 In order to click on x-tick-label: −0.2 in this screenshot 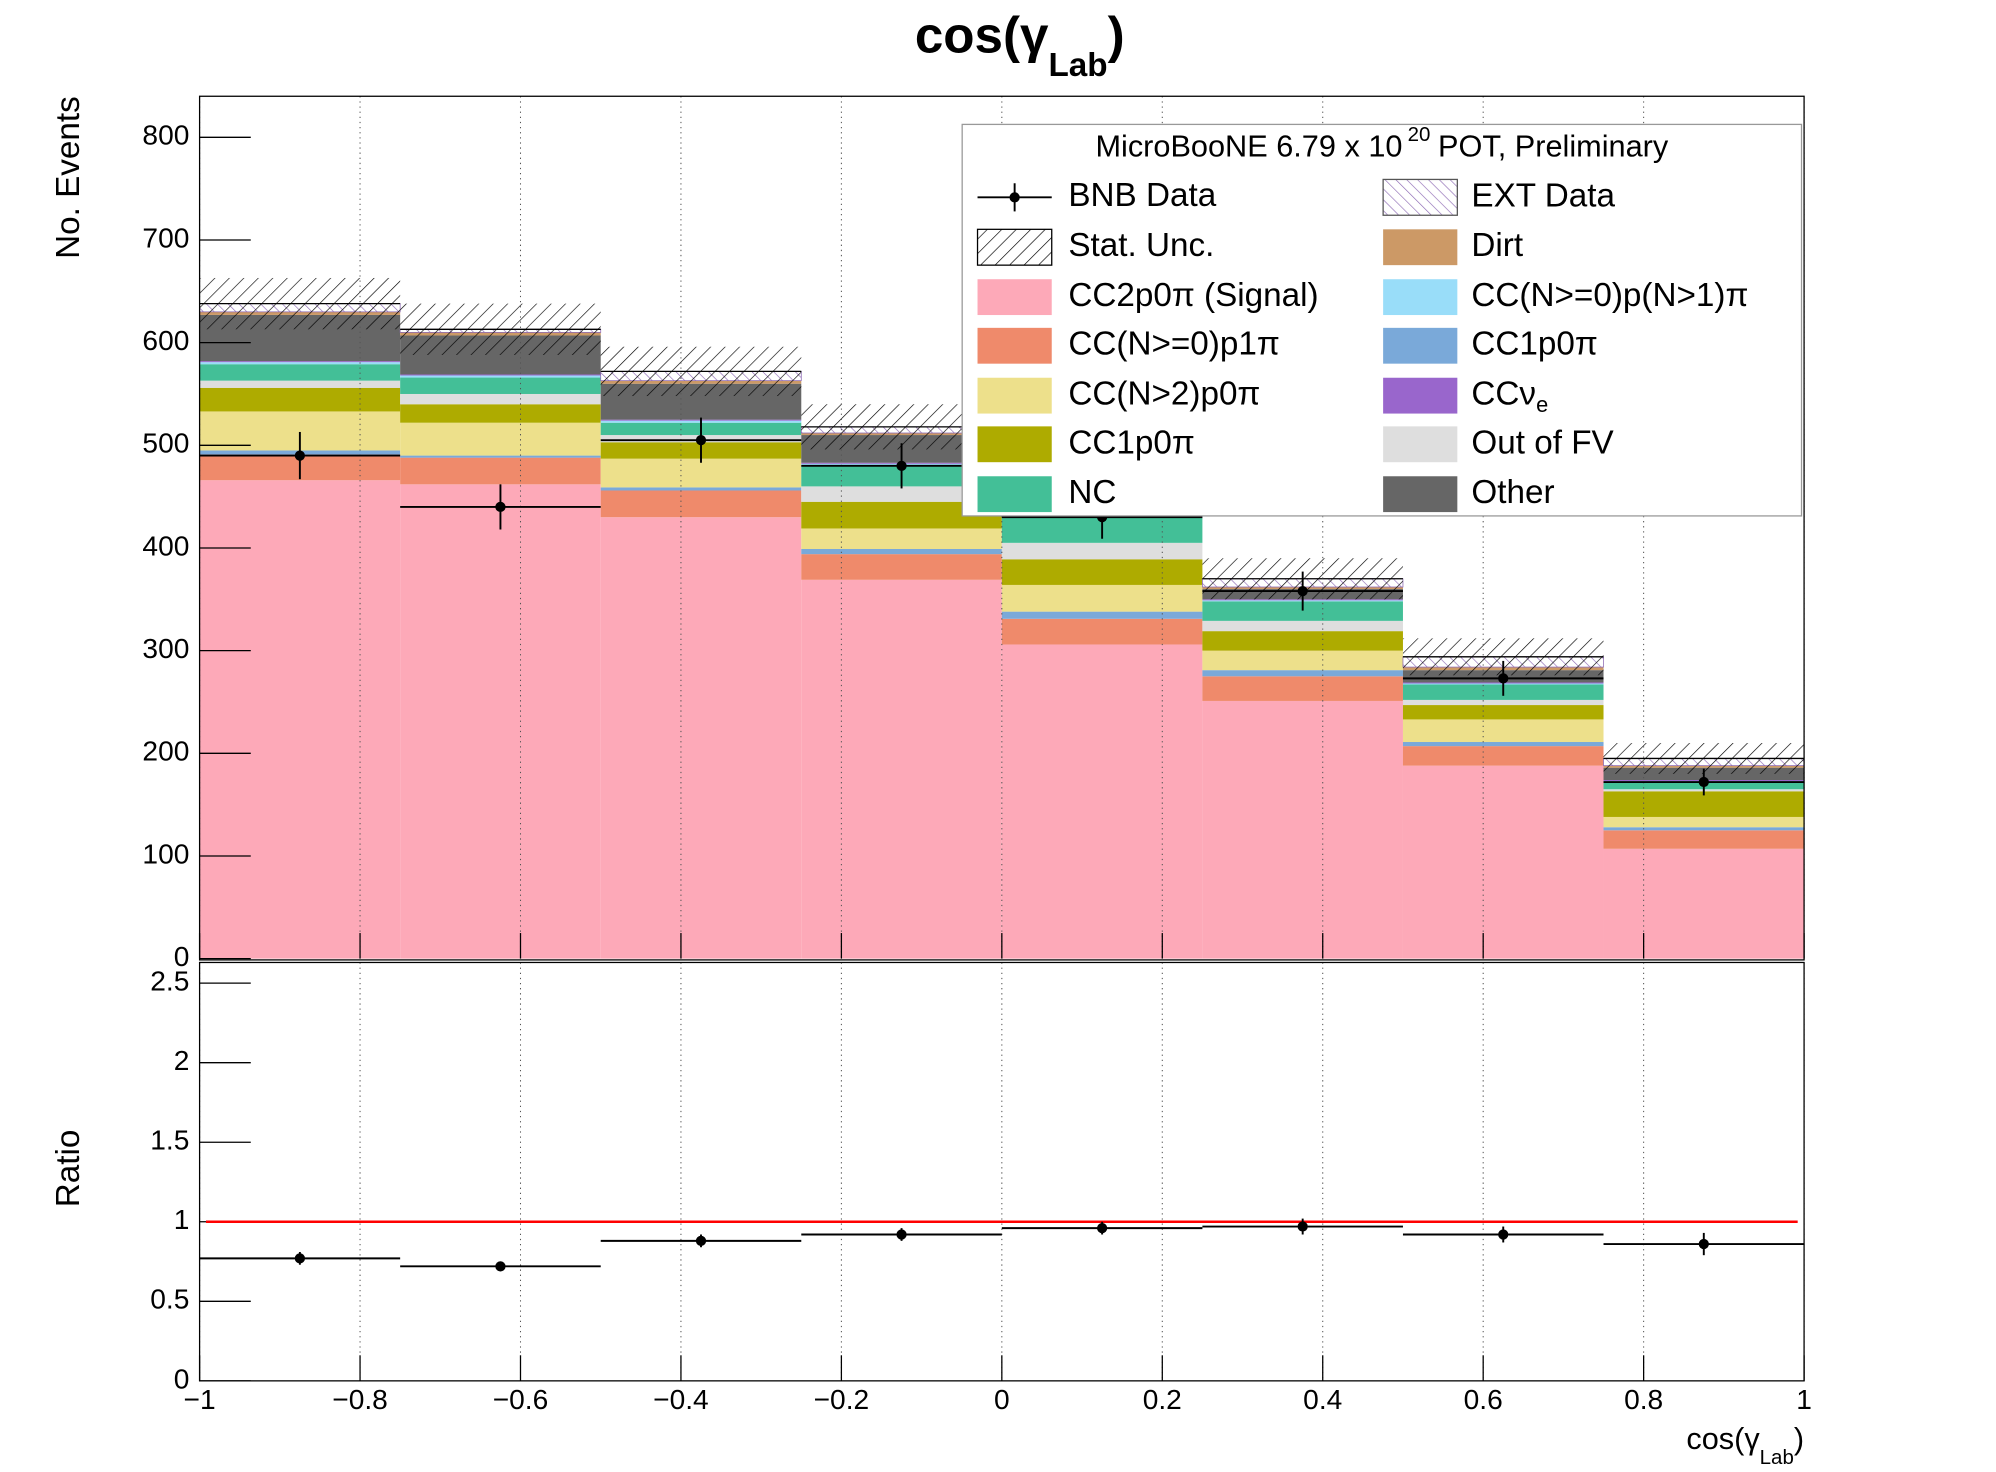, I will do `click(842, 1399)`.